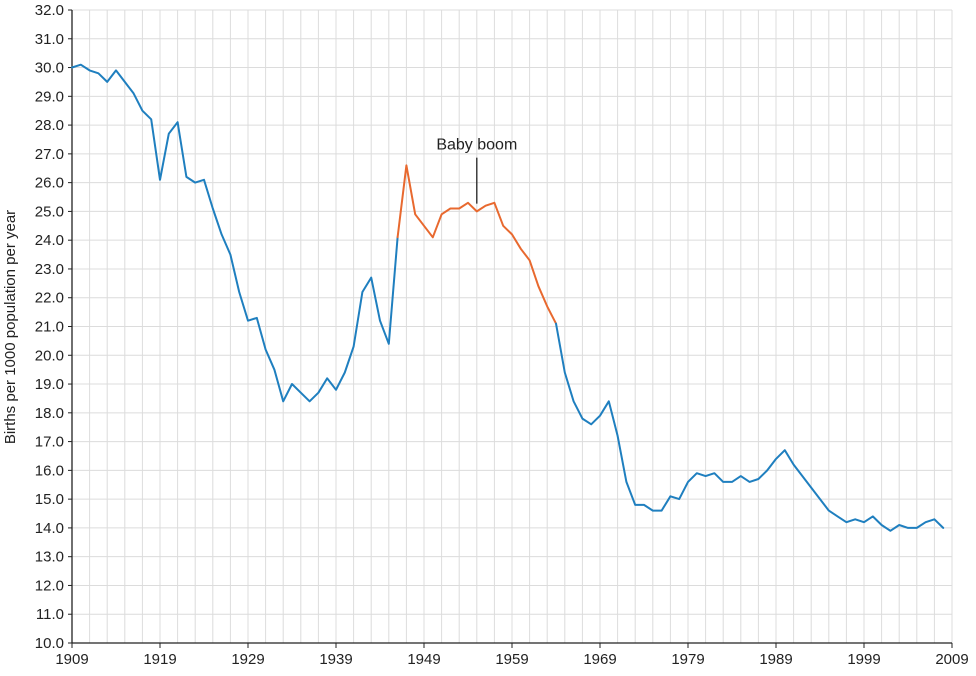  What do you see at coordinates (511, 659) in the screenshot?
I see `x-tick-label: 1959` at bounding box center [511, 659].